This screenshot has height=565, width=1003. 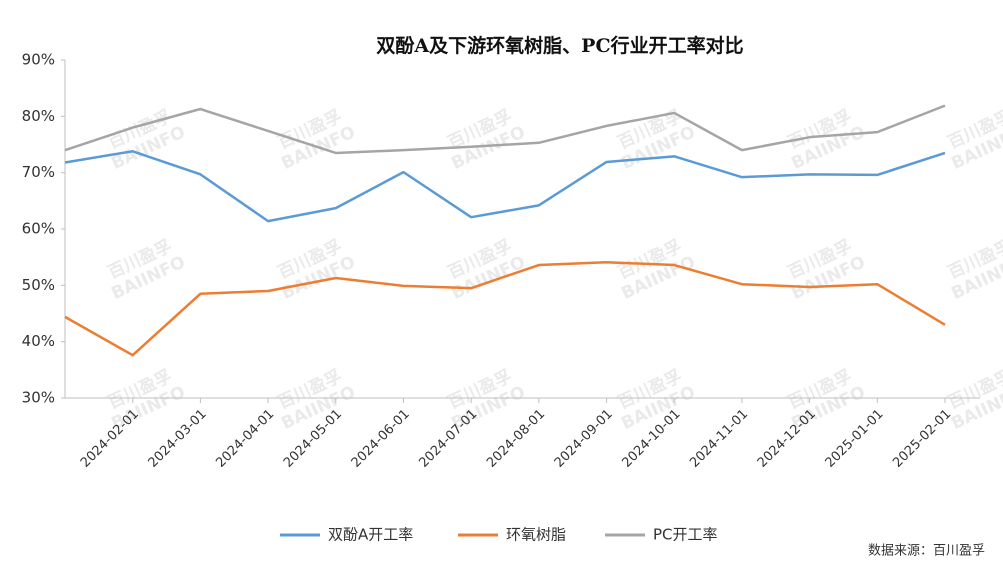 What do you see at coordinates (685, 535) in the screenshot?
I see `legend-label: PC开工率` at bounding box center [685, 535].